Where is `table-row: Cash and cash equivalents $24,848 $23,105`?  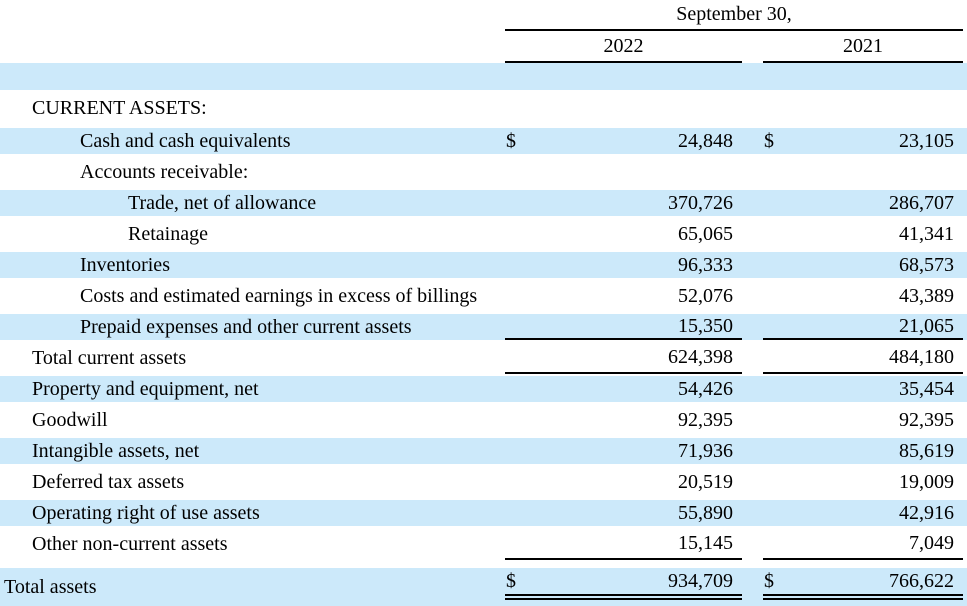
table-row: Cash and cash equivalents $24,848 $23,105 is located at coordinates (483, 141).